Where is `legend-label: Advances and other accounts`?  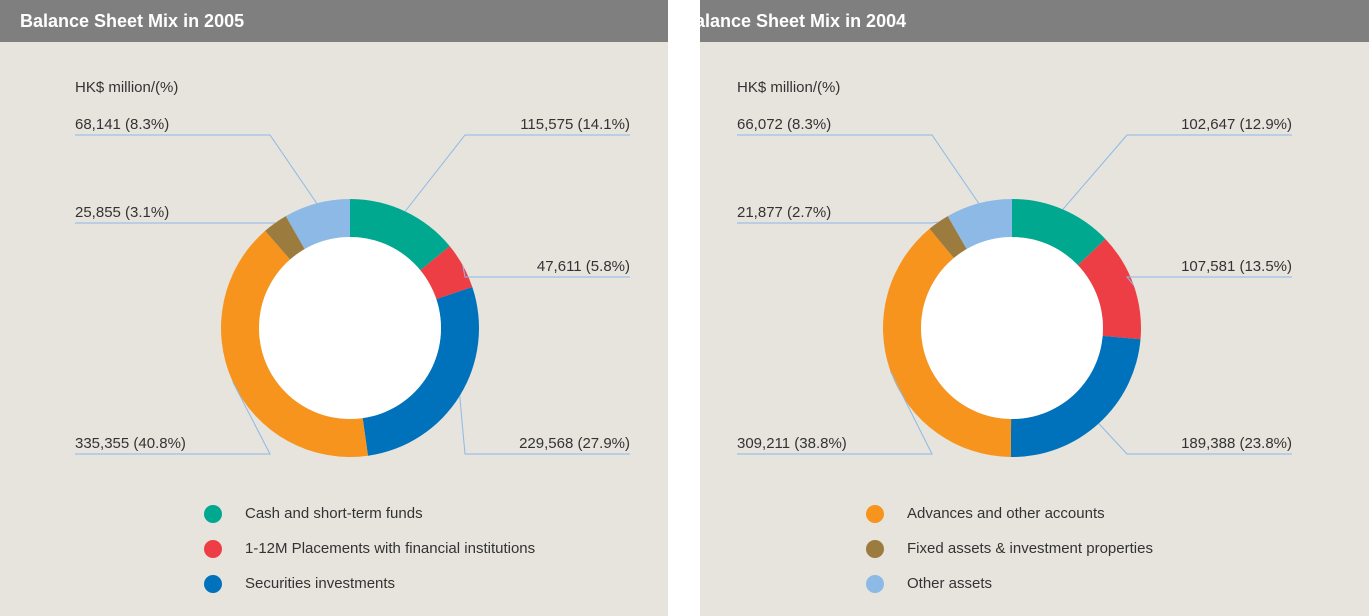 legend-label: Advances and other accounts is located at coordinates (1006, 513).